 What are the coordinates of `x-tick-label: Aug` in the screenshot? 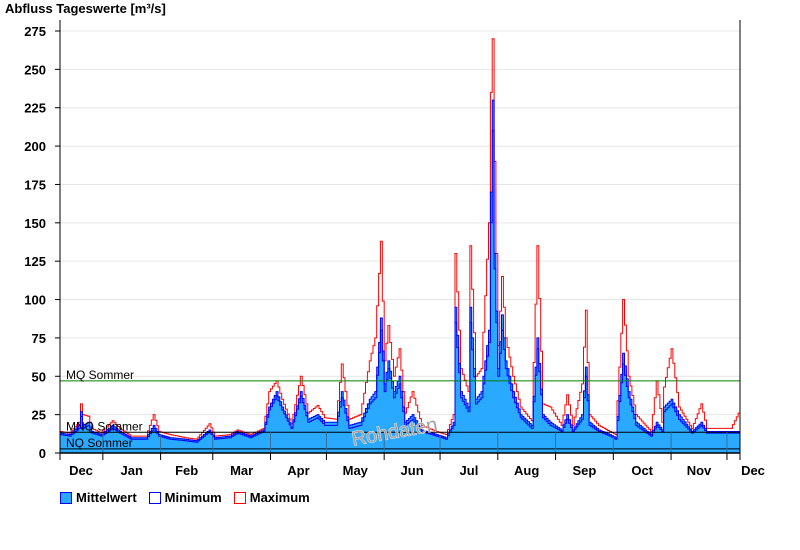 It's located at (526, 470).